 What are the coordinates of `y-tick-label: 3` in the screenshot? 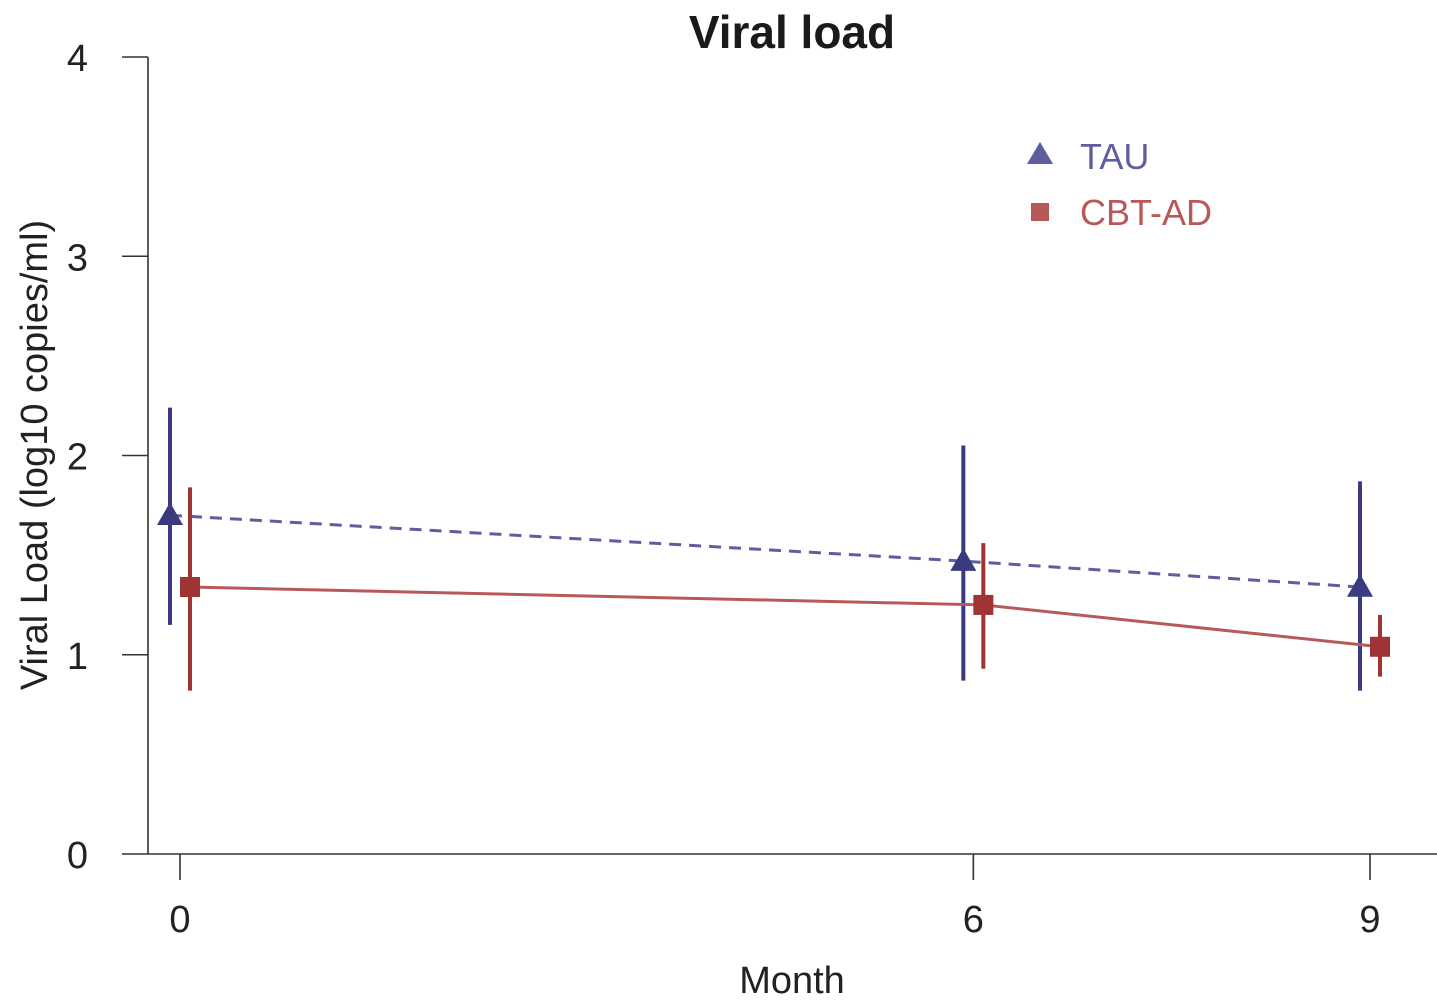 It's located at (77, 258).